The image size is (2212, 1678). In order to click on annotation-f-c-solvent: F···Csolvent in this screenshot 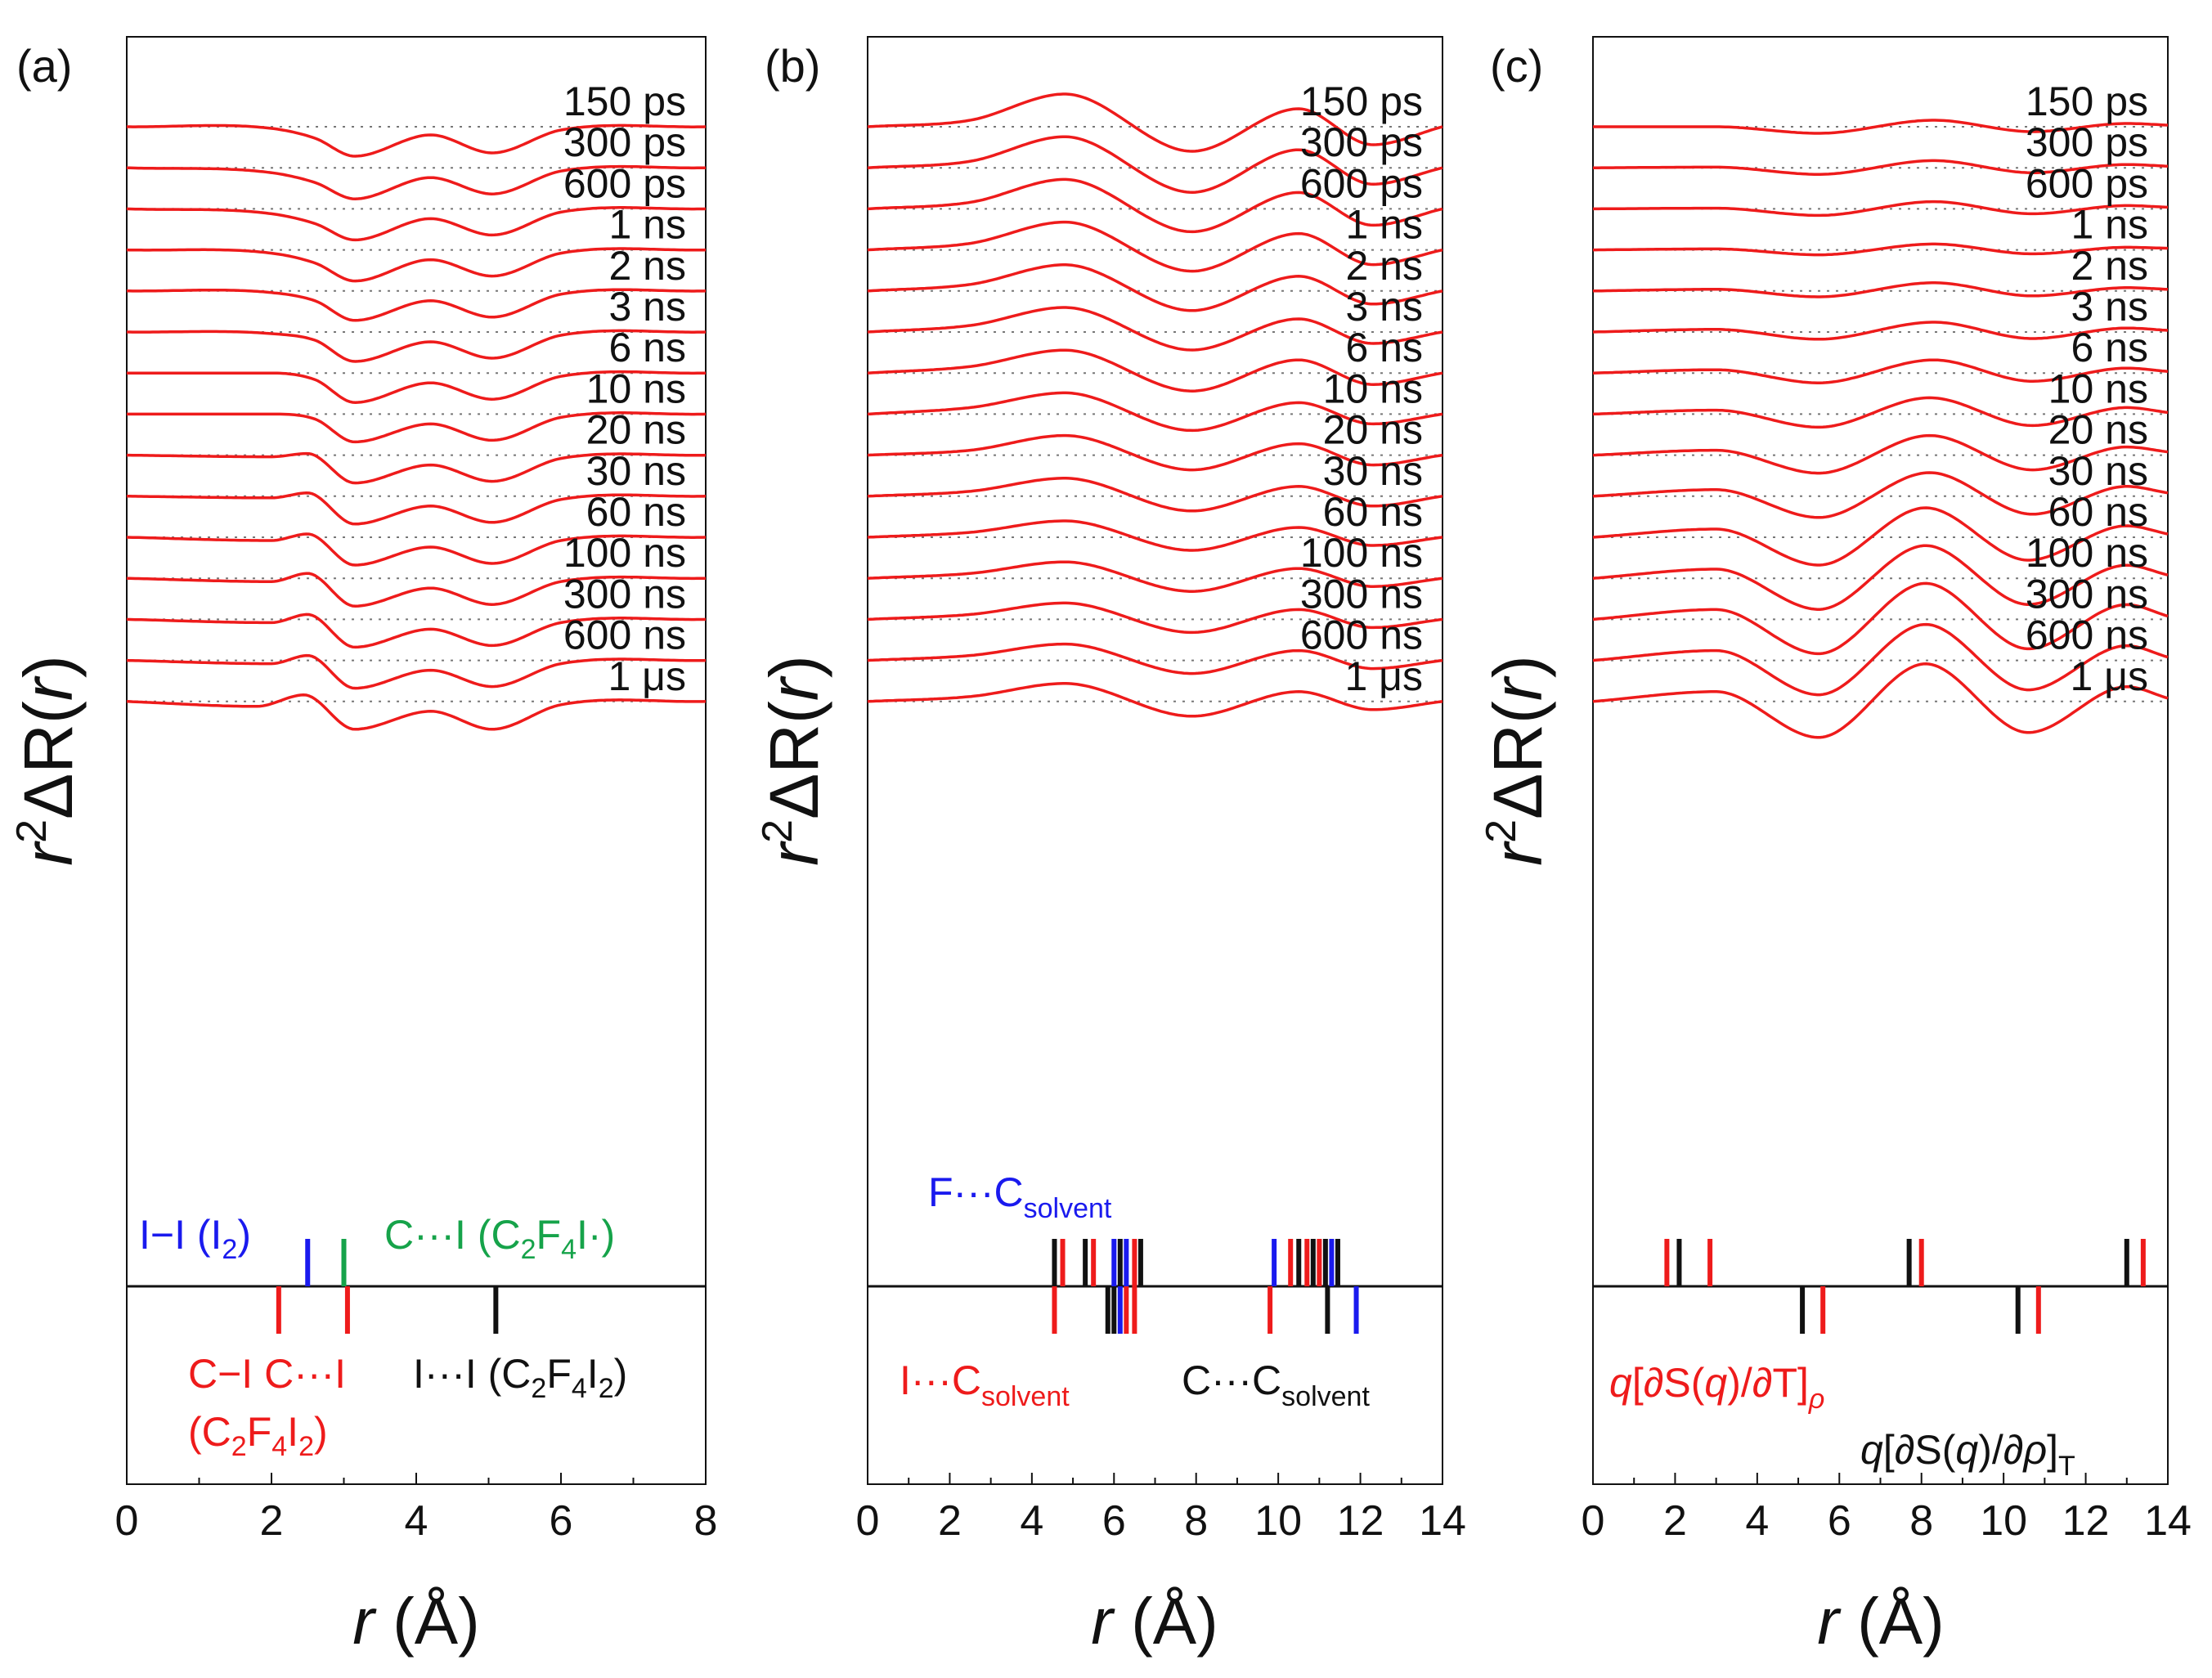, I will do `click(1020, 1196)`.